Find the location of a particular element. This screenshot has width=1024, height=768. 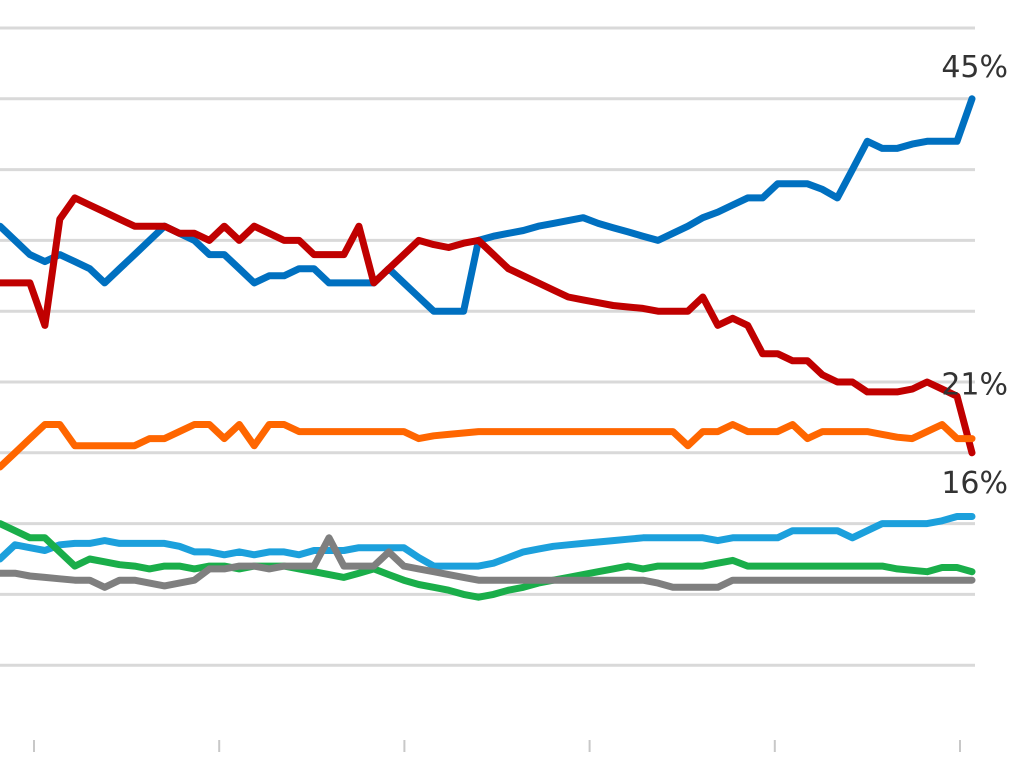

end-label: 45% is located at coordinates (974, 67).